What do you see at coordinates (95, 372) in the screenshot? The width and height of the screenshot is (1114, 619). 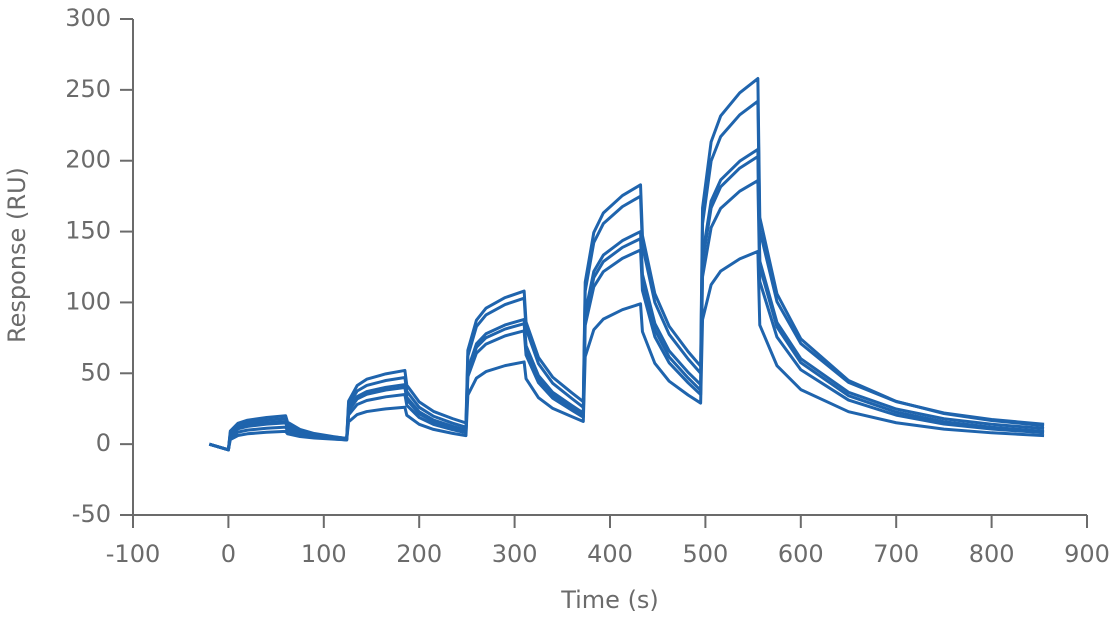 I see `y-tick-label: 50` at bounding box center [95, 372].